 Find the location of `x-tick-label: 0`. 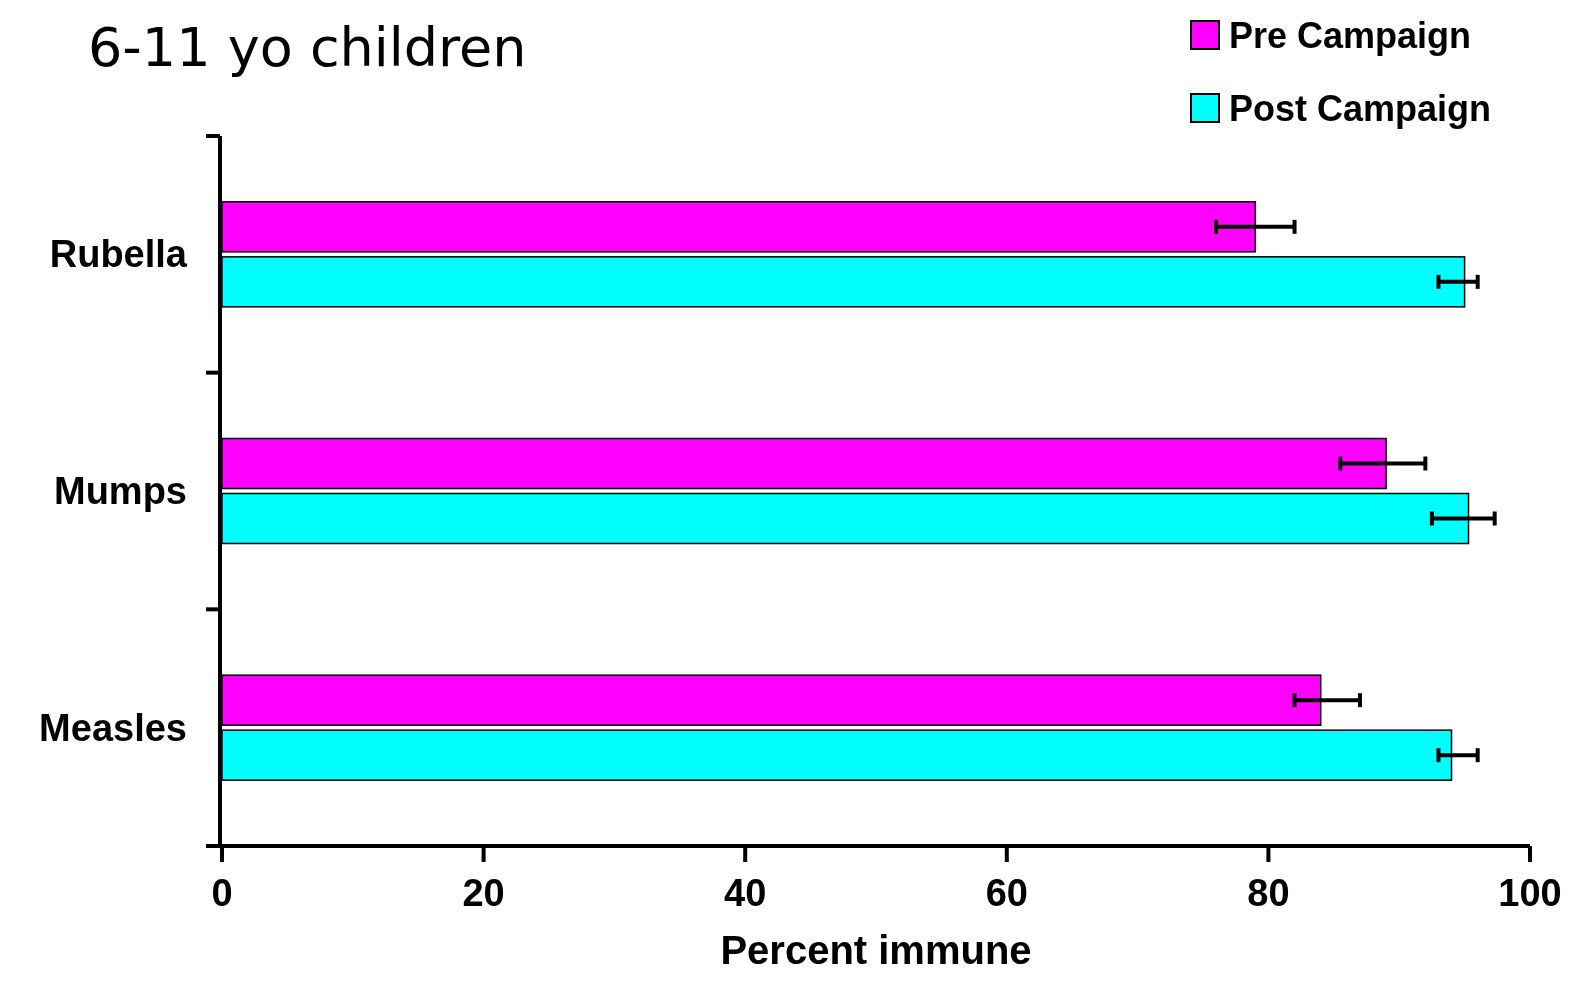

x-tick-label: 0 is located at coordinates (222, 893).